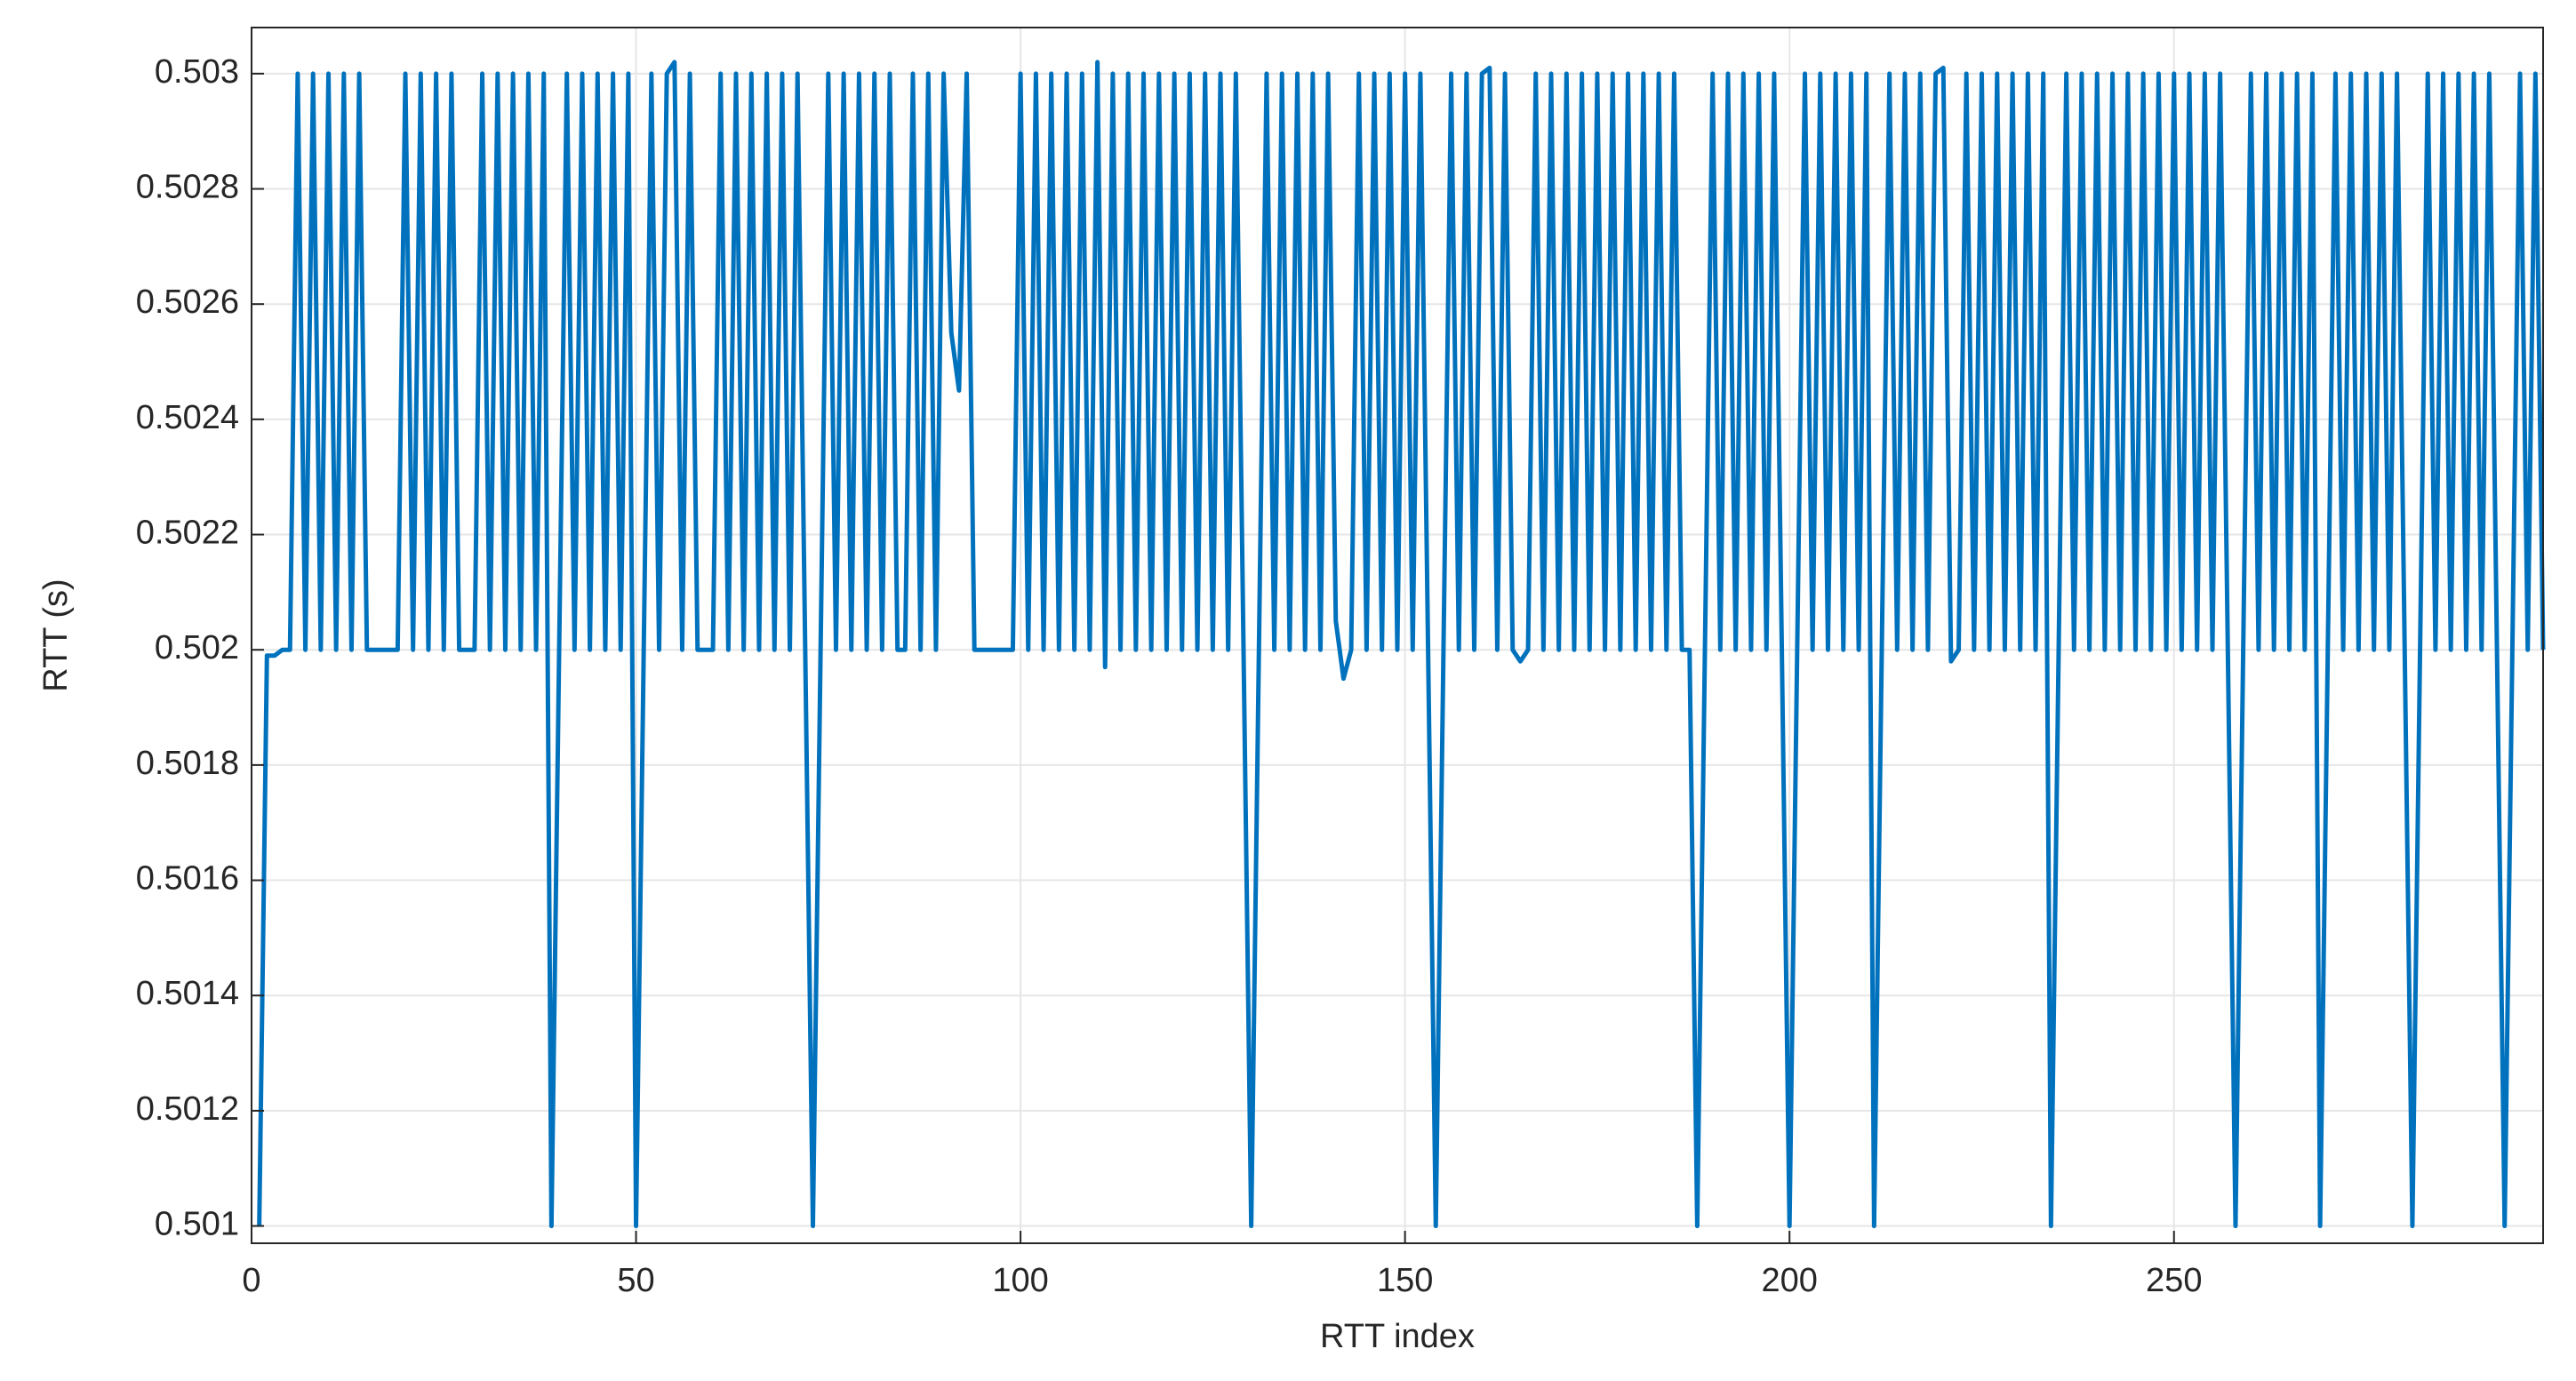 The width and height of the screenshot is (2576, 1381). Describe the element at coordinates (187, 763) in the screenshot. I see `y-tick-label: 0.5018` at that location.